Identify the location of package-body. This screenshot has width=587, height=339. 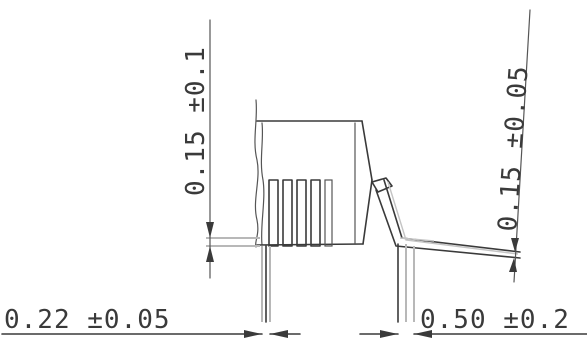
(313, 173).